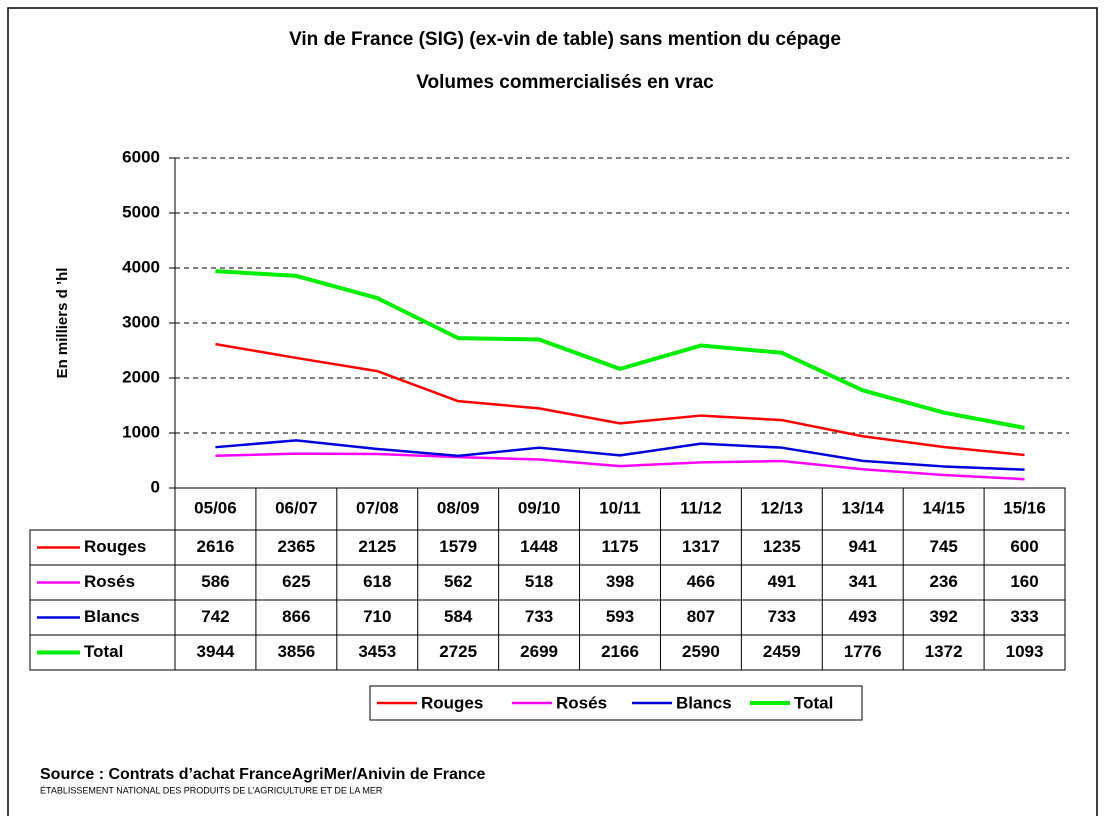  I want to click on table-cell: 3944, so click(216, 651).